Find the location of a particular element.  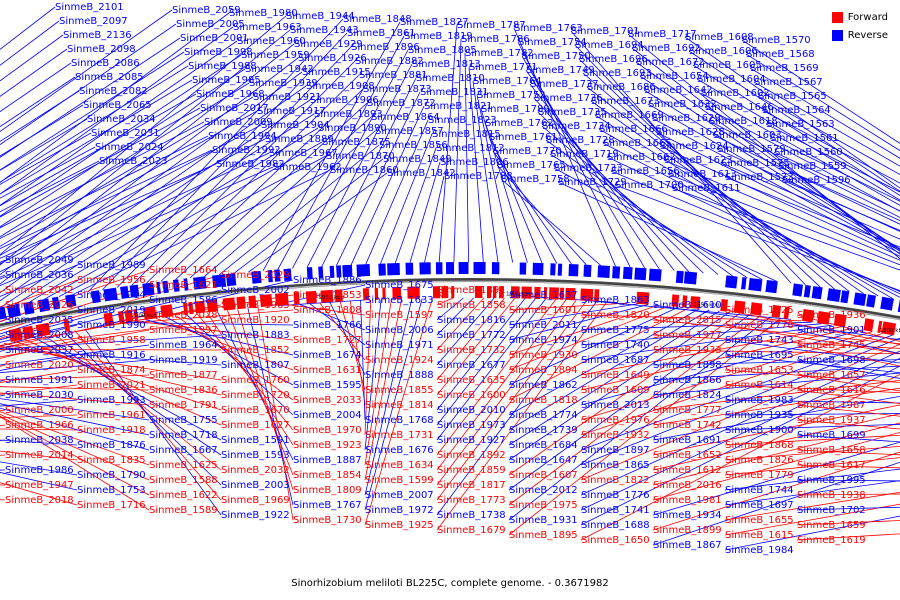

gene-label: SinmeB_1958 is located at coordinates (111, 340).